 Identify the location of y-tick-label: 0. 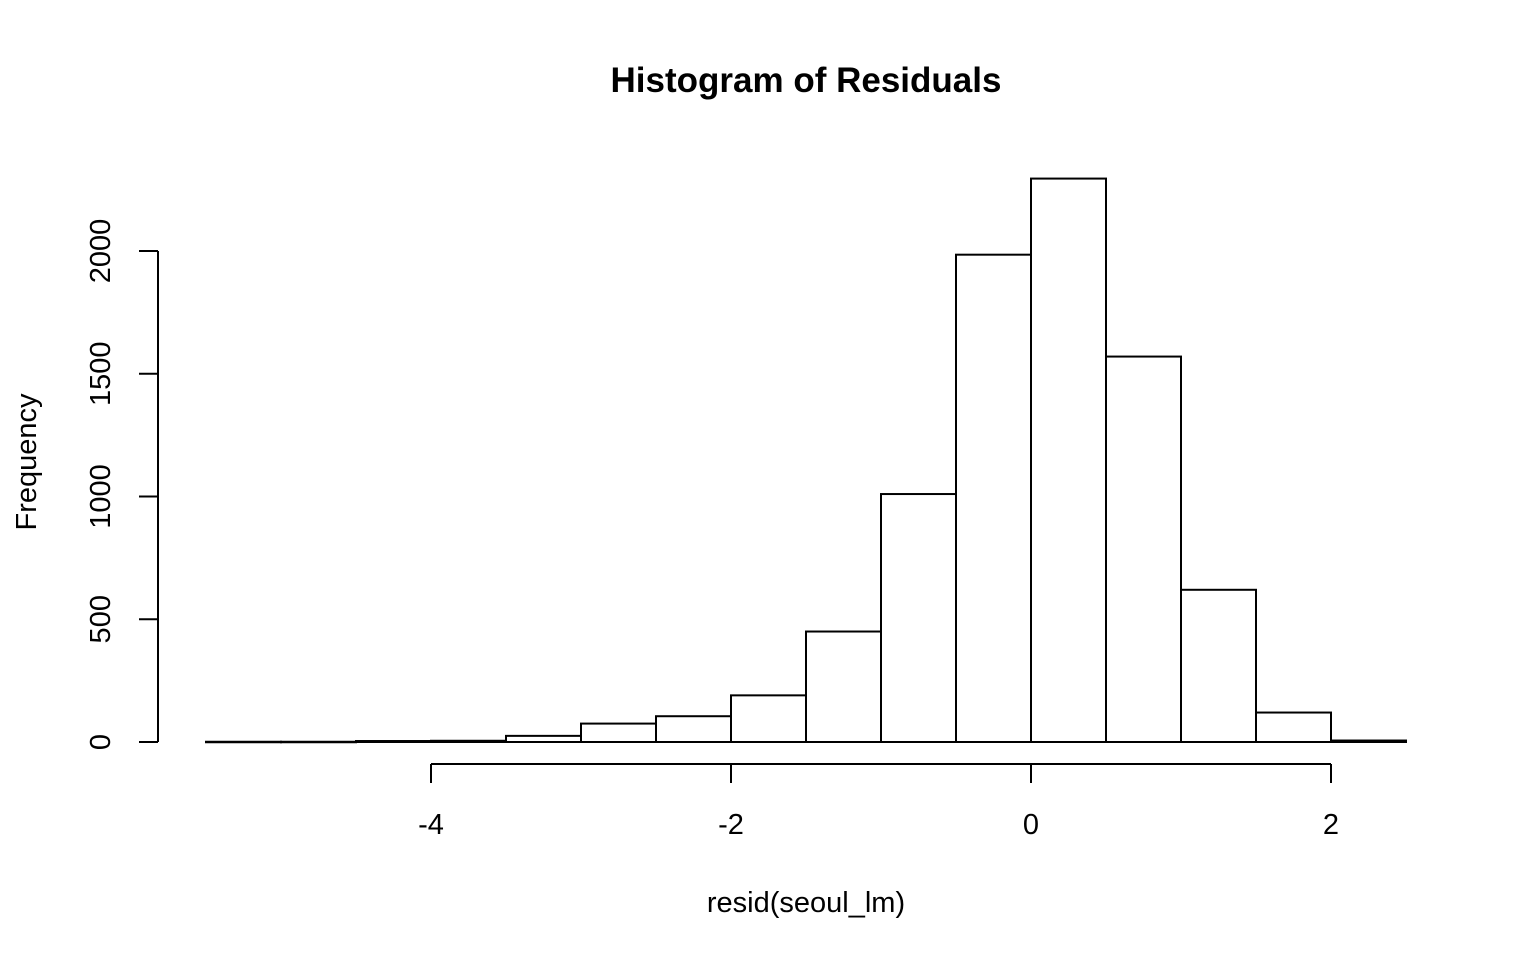
(101, 742).